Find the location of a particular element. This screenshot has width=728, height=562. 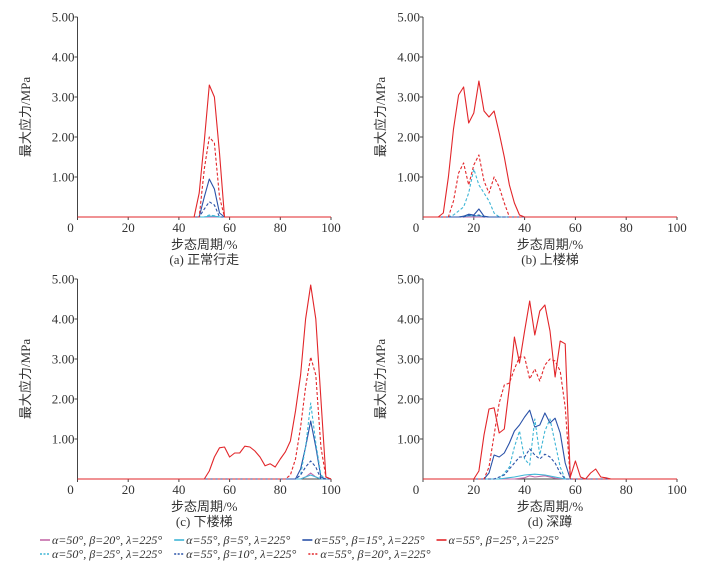

subplot-caption: (a) 正常行走 is located at coordinates (204, 259).